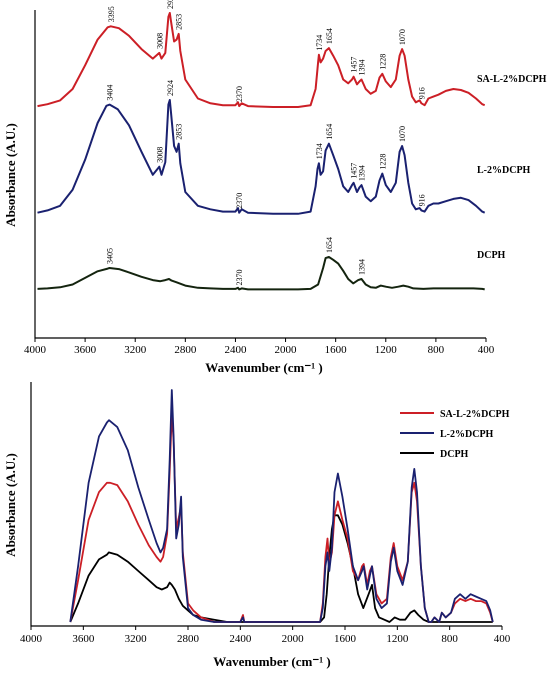  What do you see at coordinates (31, 639) in the screenshot?
I see `bottom-x-tick-label: 4000` at bounding box center [31, 639].